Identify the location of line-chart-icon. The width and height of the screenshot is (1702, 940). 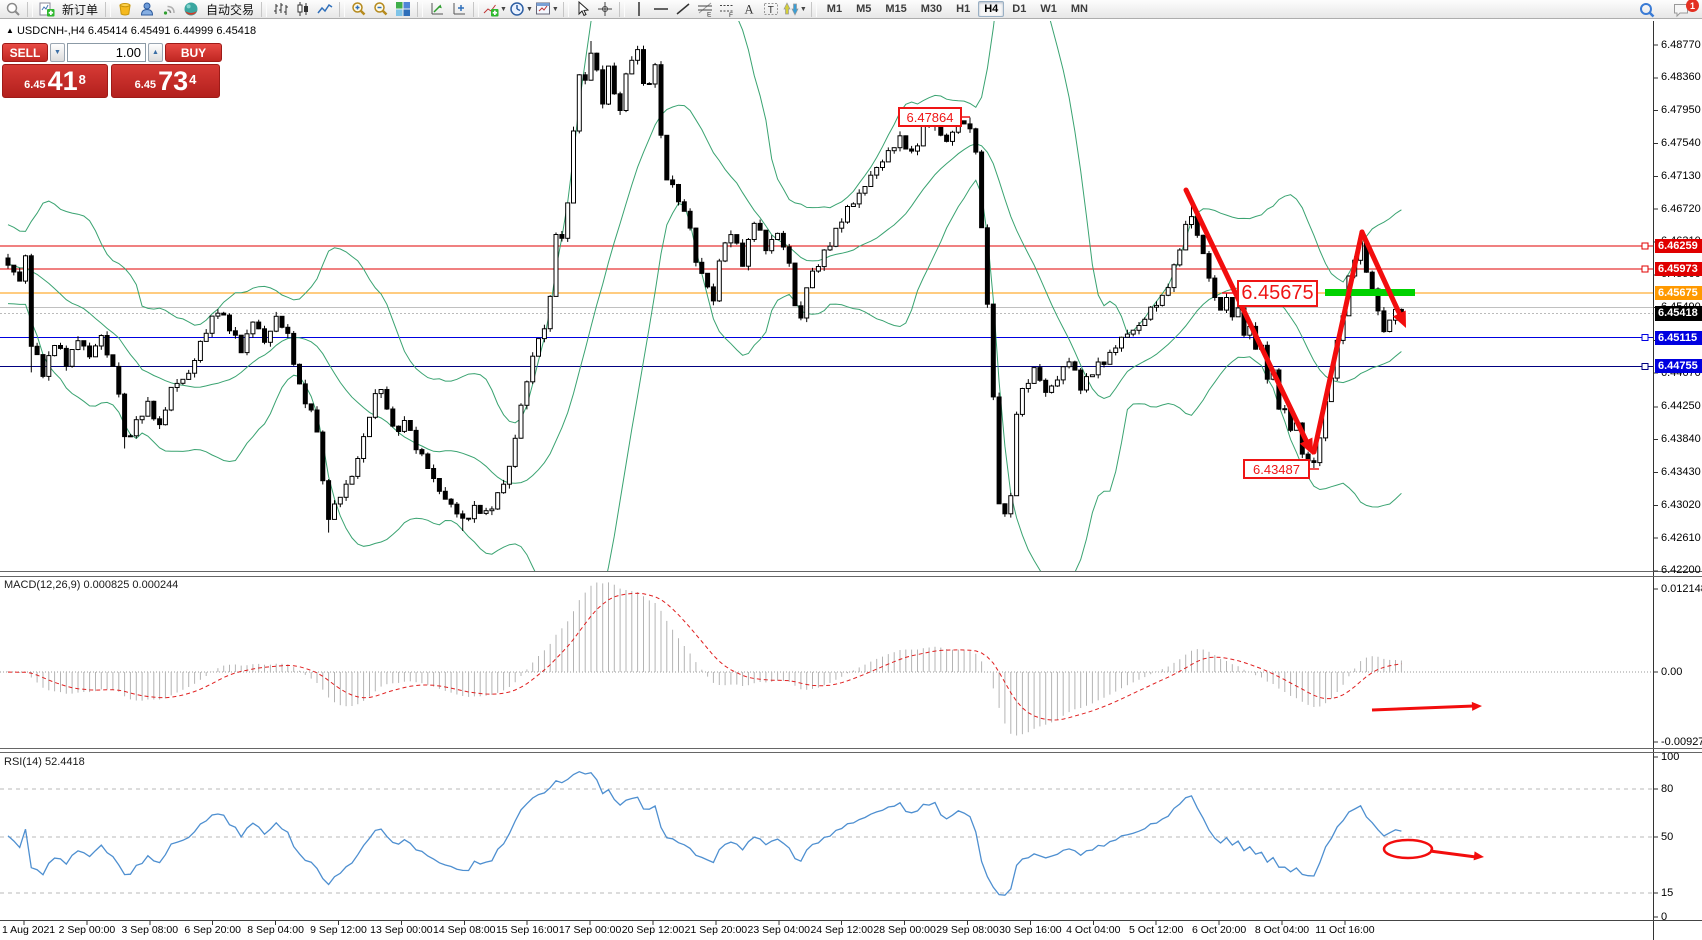
(325, 9).